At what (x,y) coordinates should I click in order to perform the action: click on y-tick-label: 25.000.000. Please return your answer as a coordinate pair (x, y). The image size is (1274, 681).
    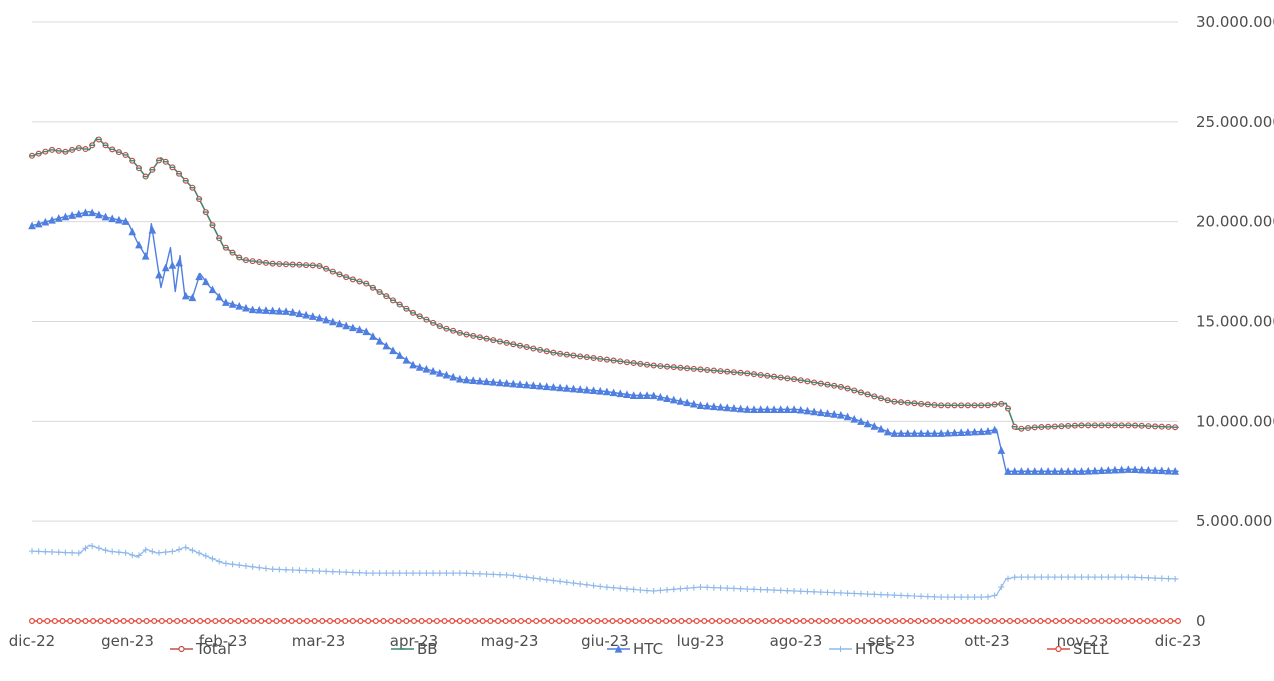
    Looking at the image, I should click on (1235, 122).